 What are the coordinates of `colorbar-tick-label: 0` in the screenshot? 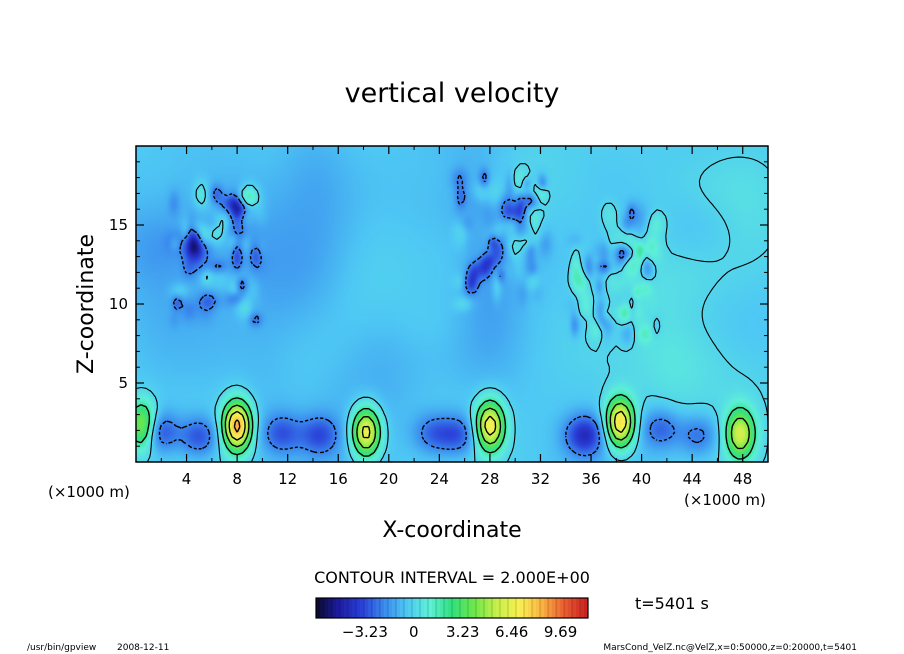 It's located at (414, 632).